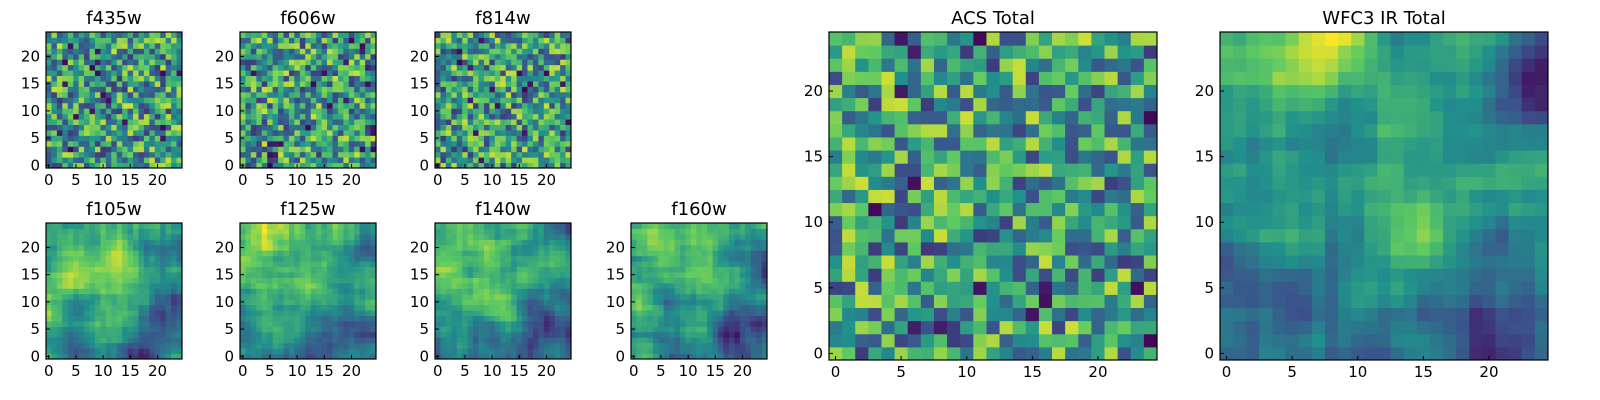 Image resolution: width=1600 pixels, height=400 pixels. What do you see at coordinates (229, 356) in the screenshot?
I see `y-tick-label: 0` at bounding box center [229, 356].